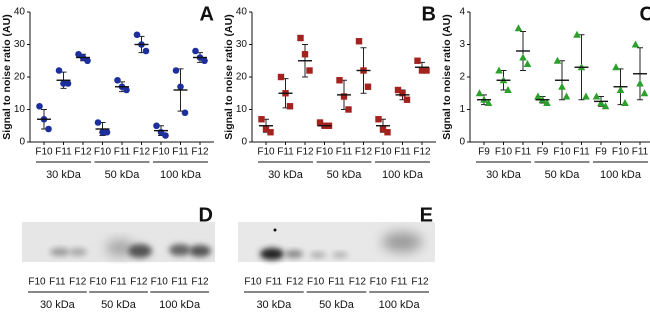 This screenshot has width=650, height=314. Describe the element at coordinates (242, 77) in the screenshot. I see `y-tick-label: 20` at that location.